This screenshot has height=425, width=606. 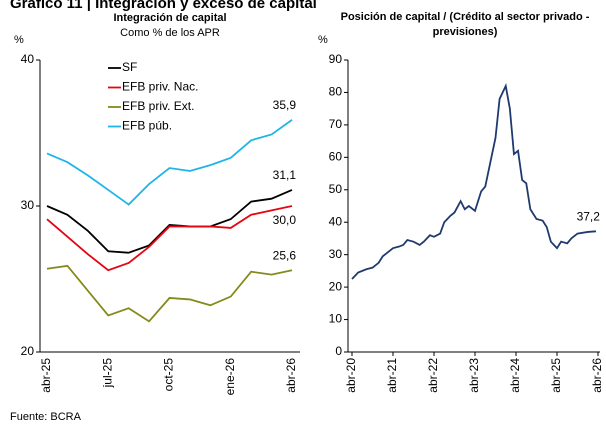 What do you see at coordinates (338, 351) in the screenshot?
I see `y-tick-label: 0` at bounding box center [338, 351].